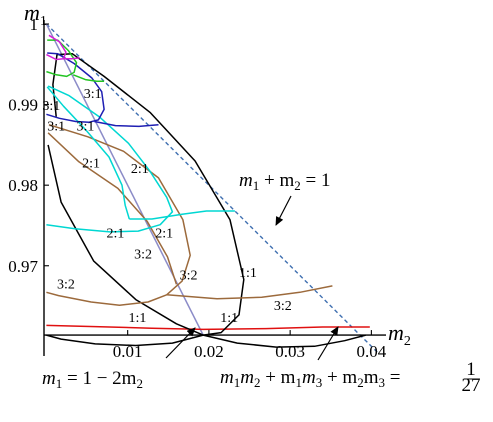  I want to click on series-cyan-main, so click(110, 159).